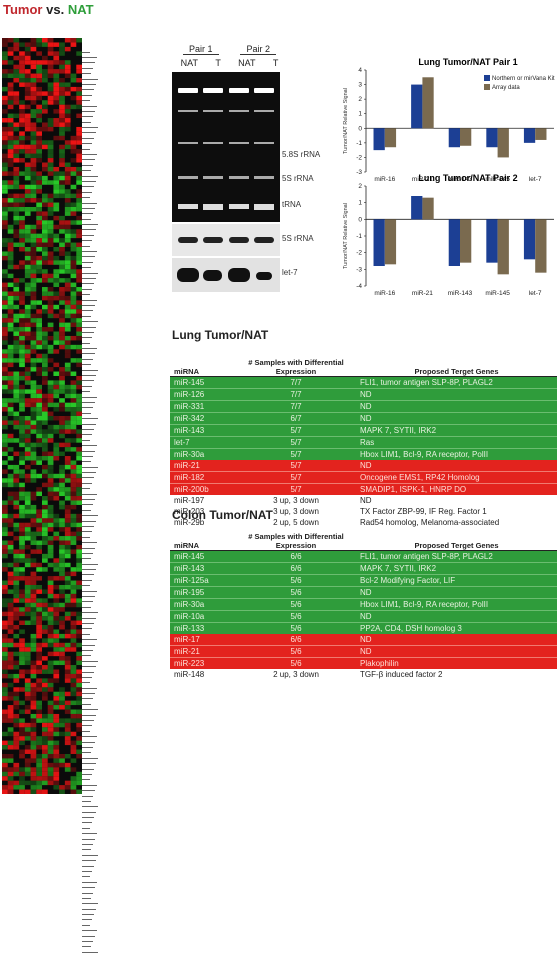 Image resolution: width=560 pixels, height=953 pixels. Describe the element at coordinates (48, 9) in the screenshot. I see `figure-title: Tumor vs. NAT` at that location.